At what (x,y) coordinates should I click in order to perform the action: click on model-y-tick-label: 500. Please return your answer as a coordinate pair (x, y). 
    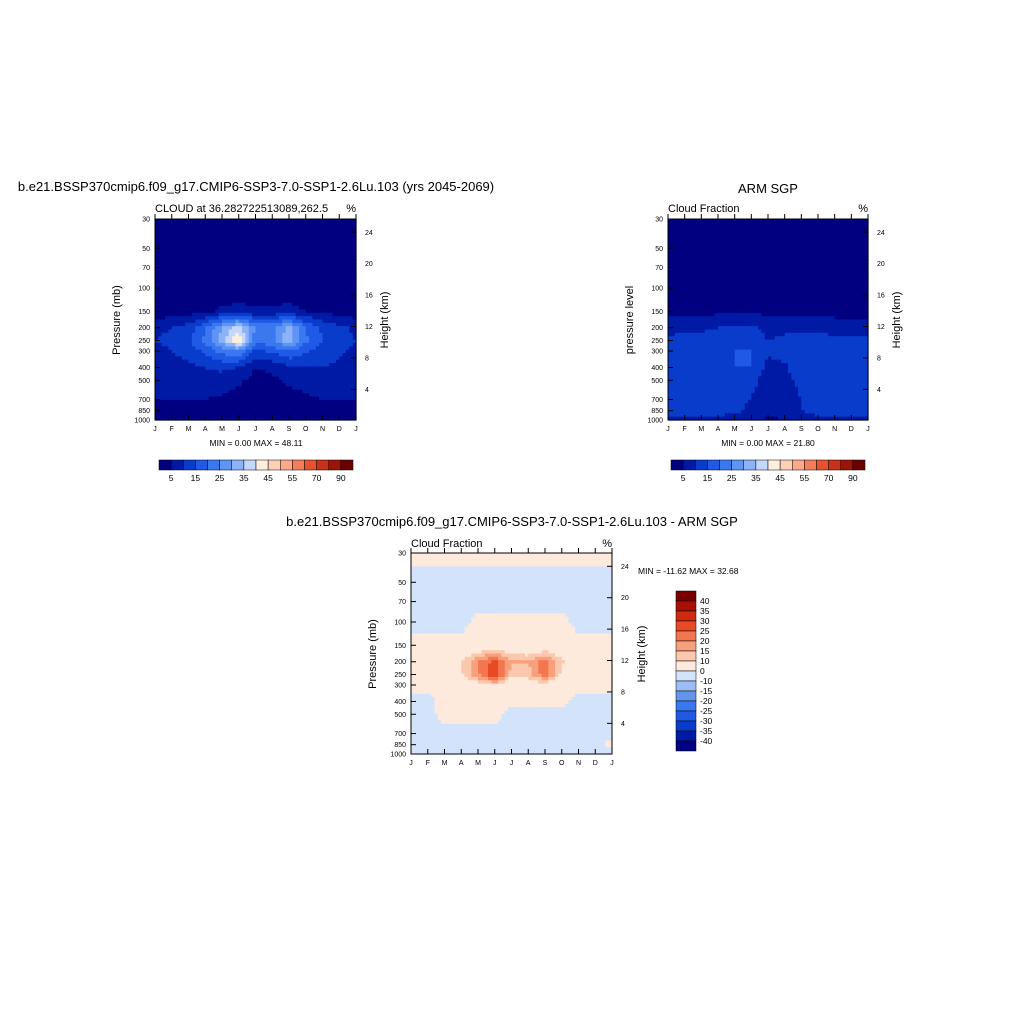
    Looking at the image, I should click on (144, 381).